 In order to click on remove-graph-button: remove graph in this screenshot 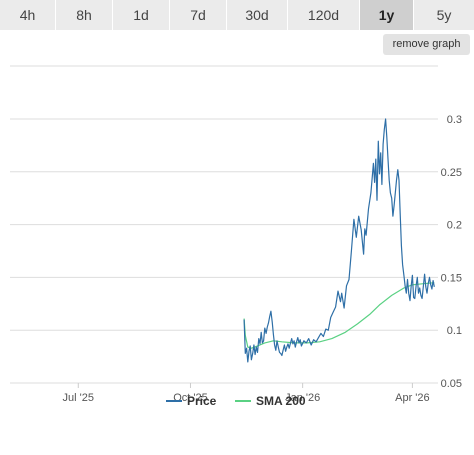, I will do `click(426, 44)`.